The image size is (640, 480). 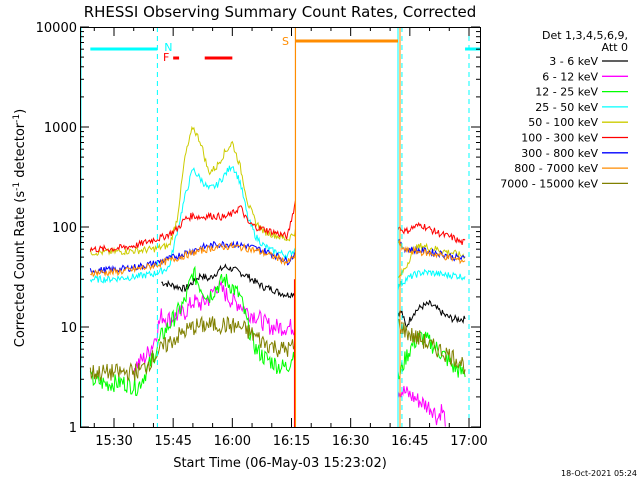 What do you see at coordinates (285, 41) in the screenshot?
I see `flag-label-s: S` at bounding box center [285, 41].